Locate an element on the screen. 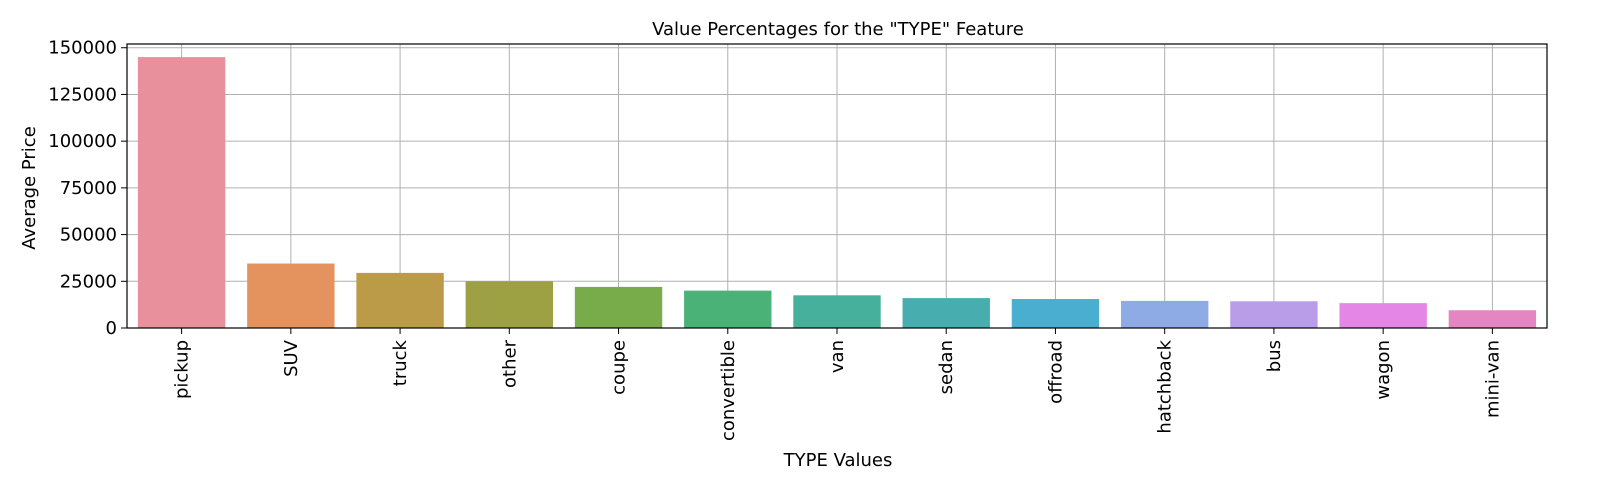 The width and height of the screenshot is (1600, 500). bar-SUV is located at coordinates (291, 295).